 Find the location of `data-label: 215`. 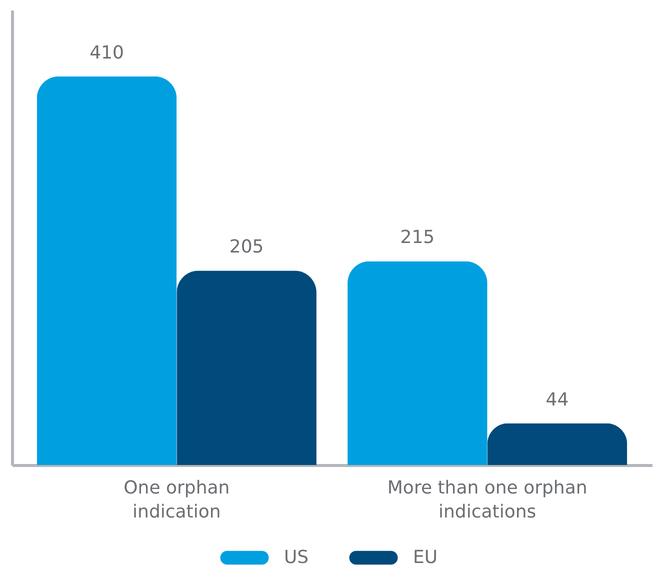

data-label: 215 is located at coordinates (417, 237).